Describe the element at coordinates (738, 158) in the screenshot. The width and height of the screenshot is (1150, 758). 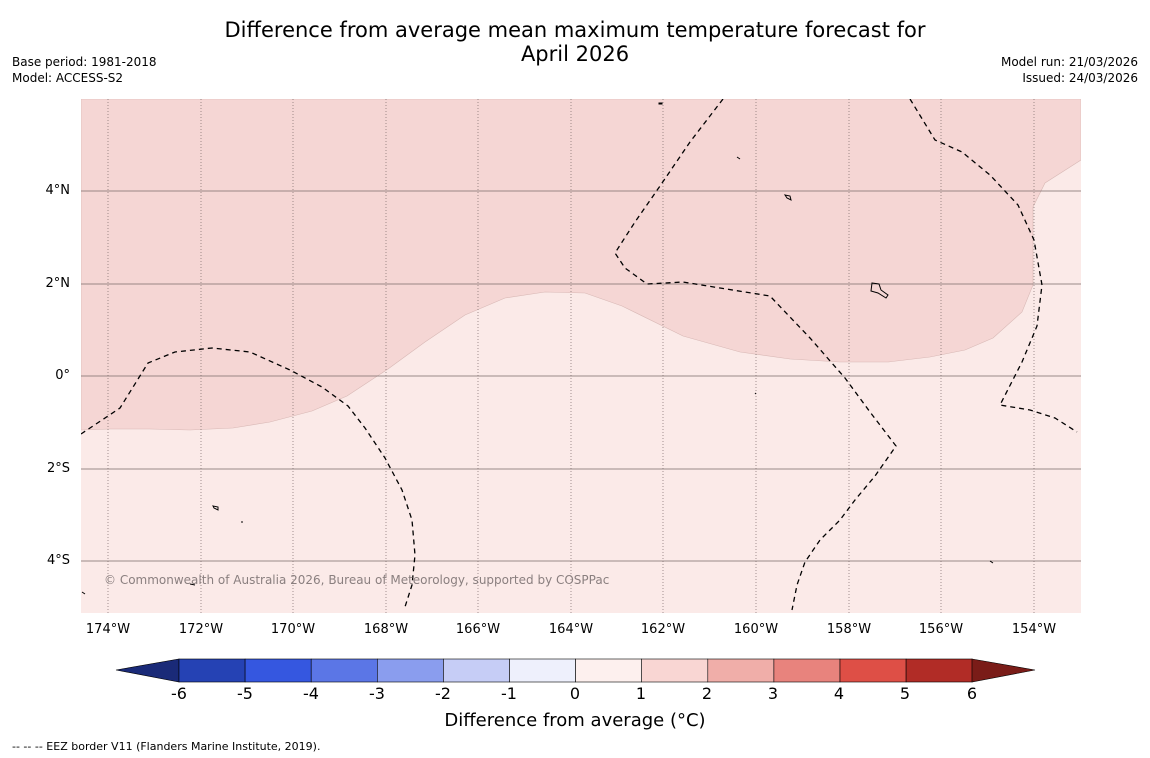
I see `island-north` at that location.